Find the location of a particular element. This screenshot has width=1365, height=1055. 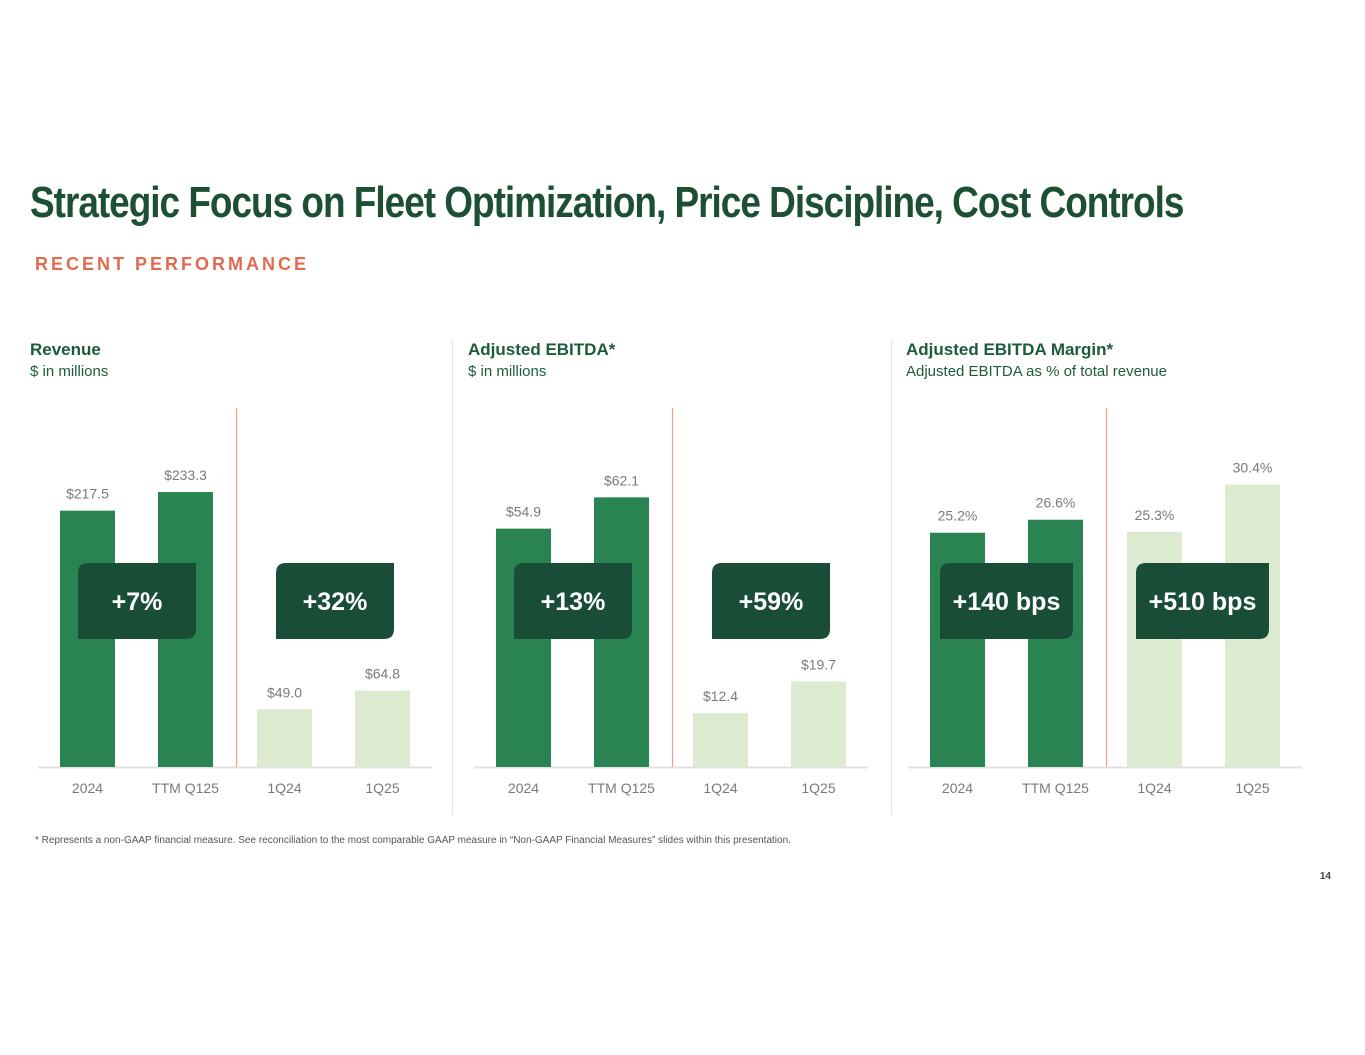

badge-label: +32% is located at coordinates (335, 602).